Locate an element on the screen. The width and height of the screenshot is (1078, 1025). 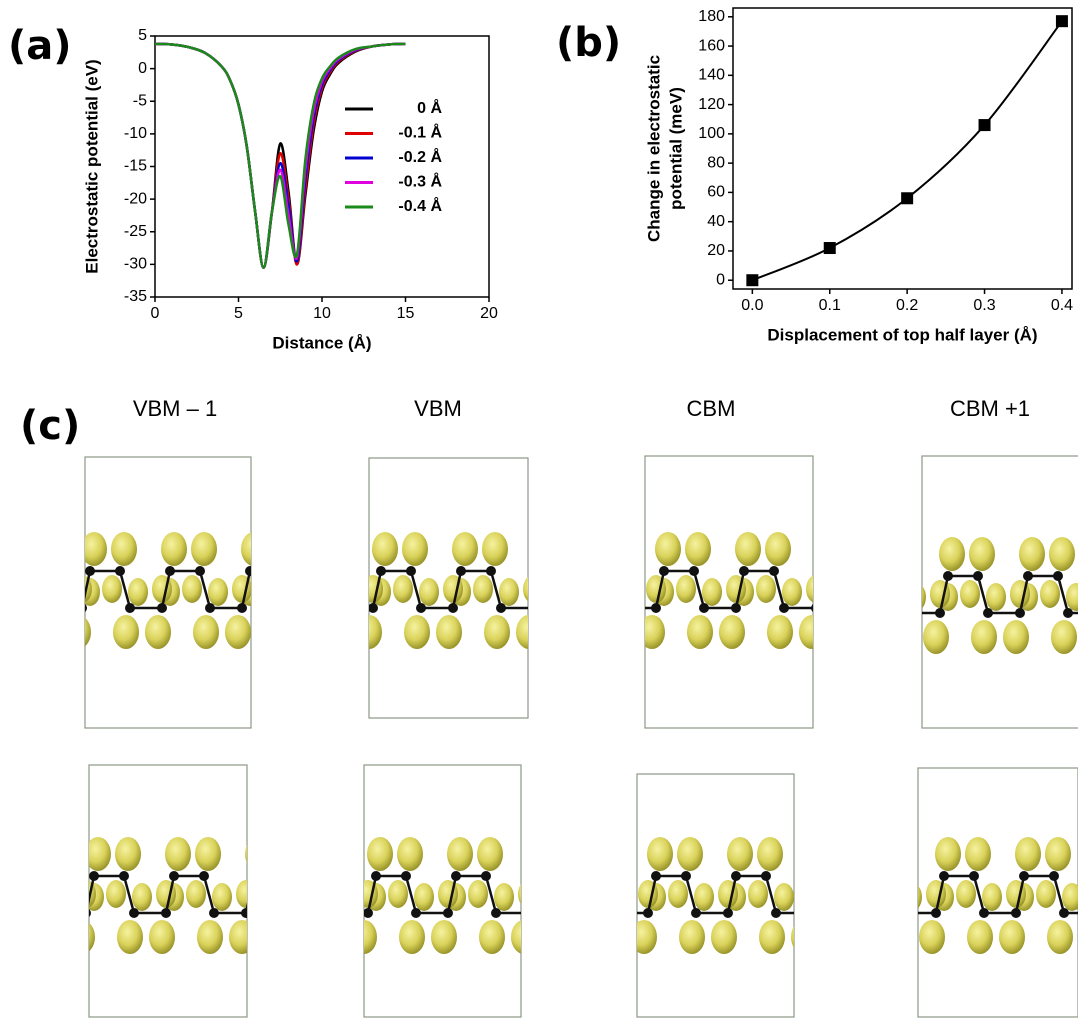
orbital is located at coordinates (128, 895).